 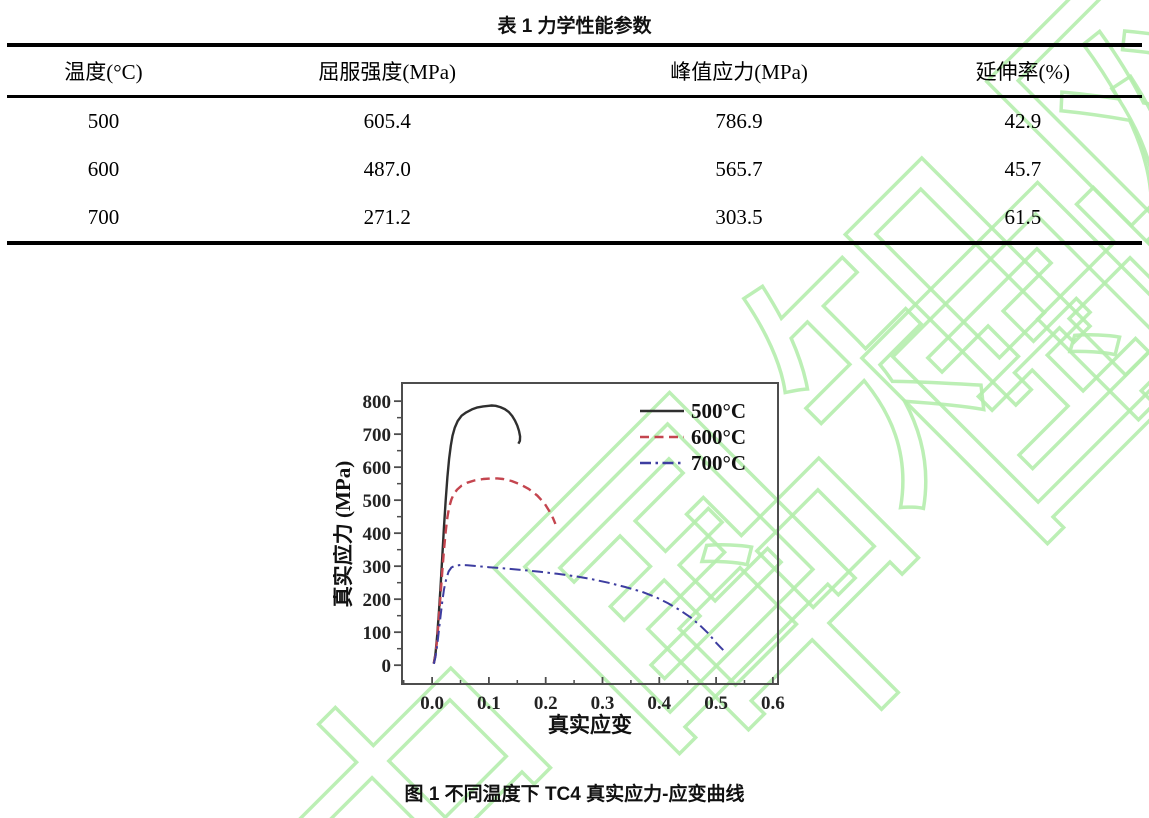 I want to click on x-tick-label: 0.2, so click(x=546, y=703).